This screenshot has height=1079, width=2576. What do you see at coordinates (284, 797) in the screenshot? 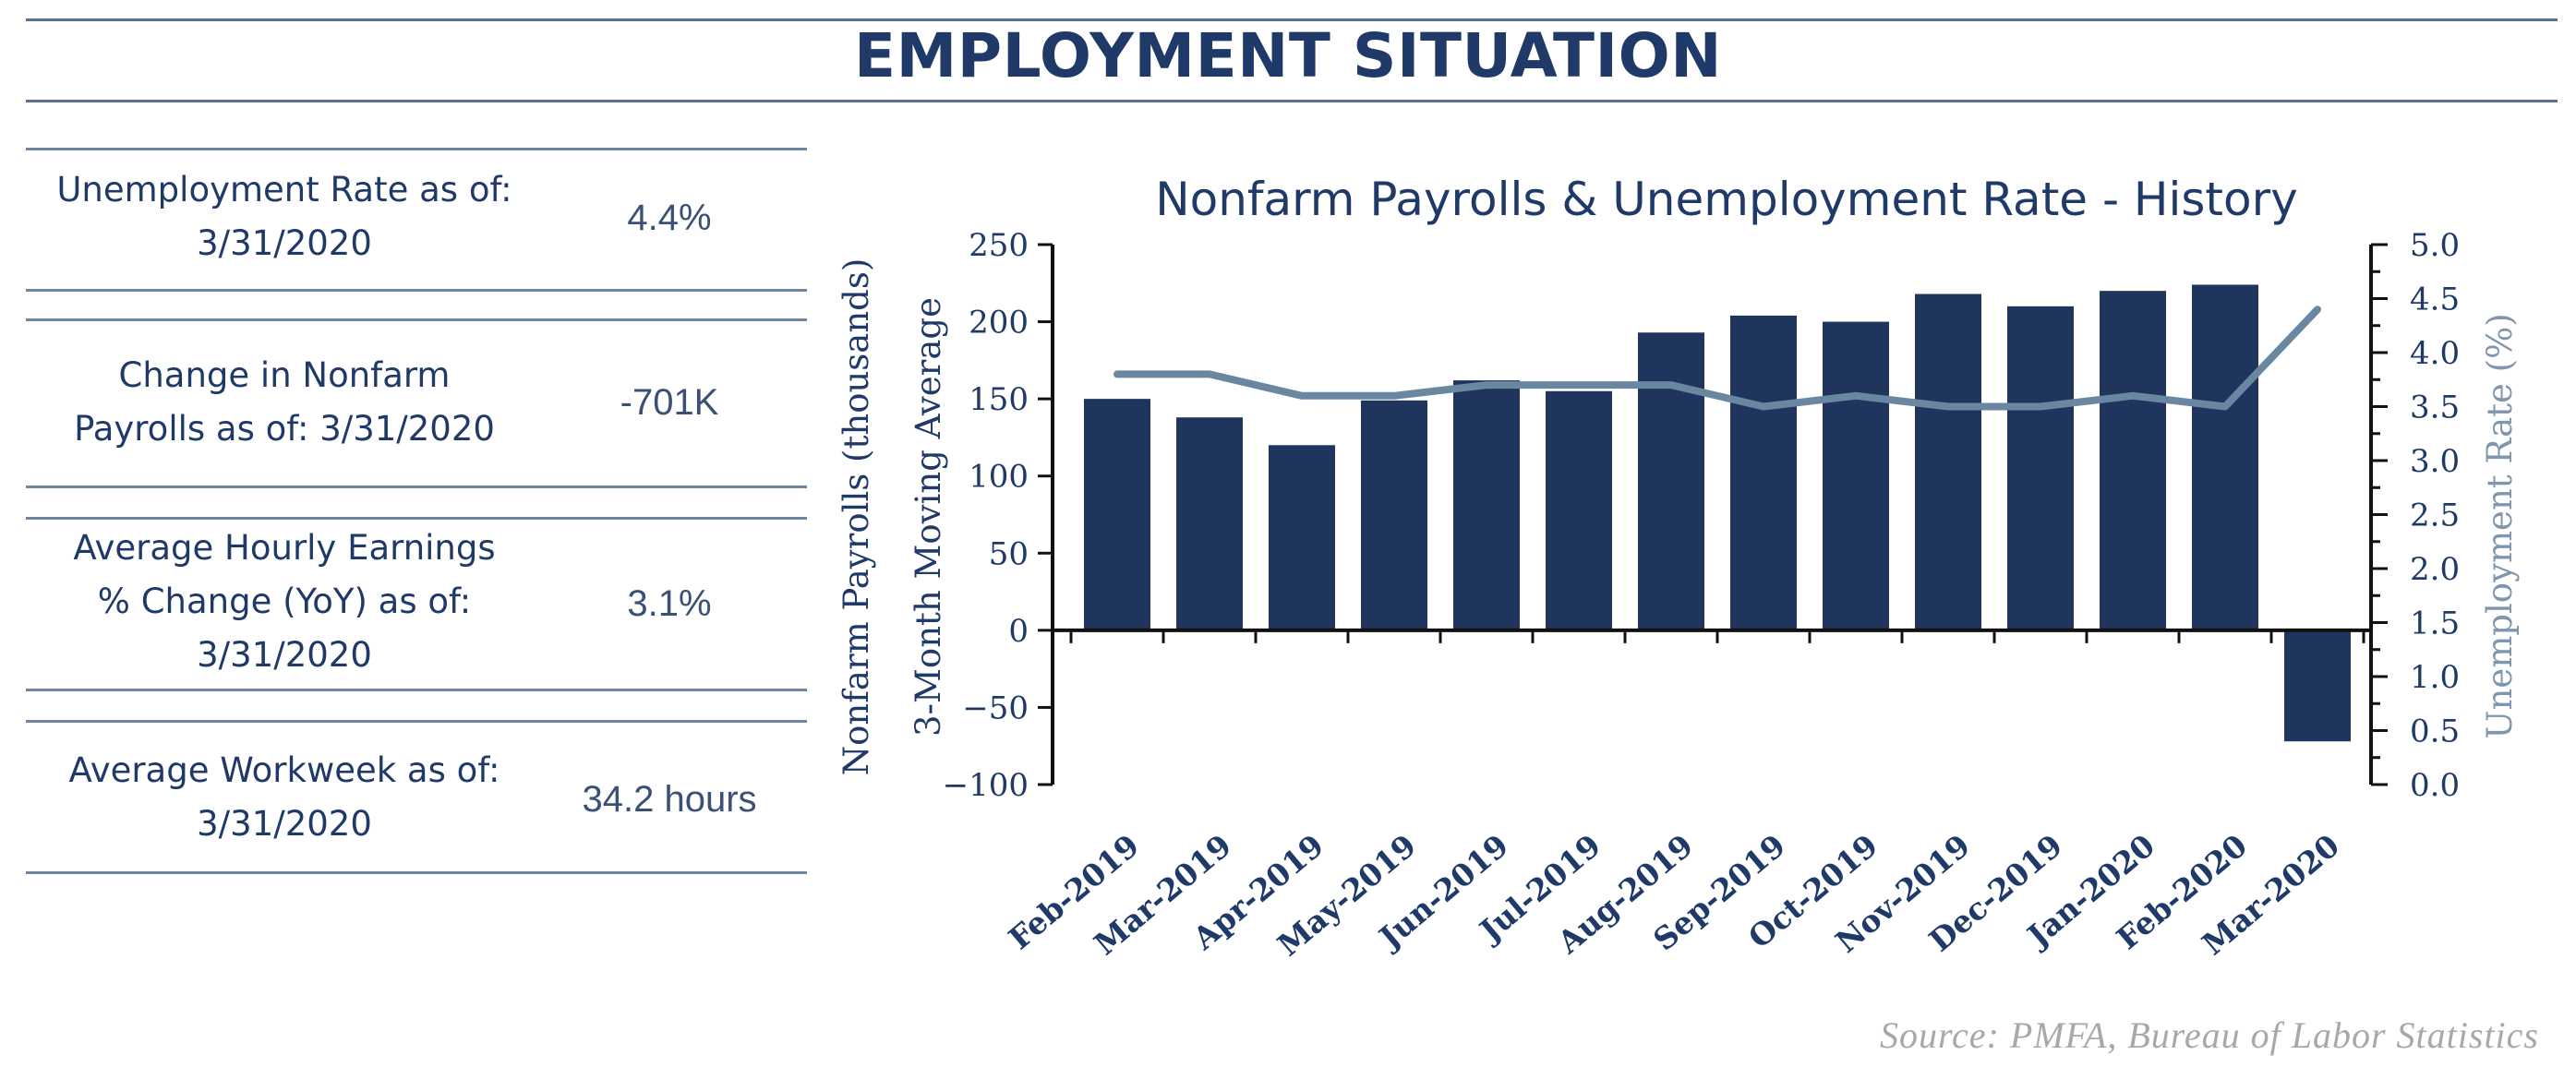
I see `stat-label-average-workweek: Average Workweek as of: 3/31/2020` at bounding box center [284, 797].